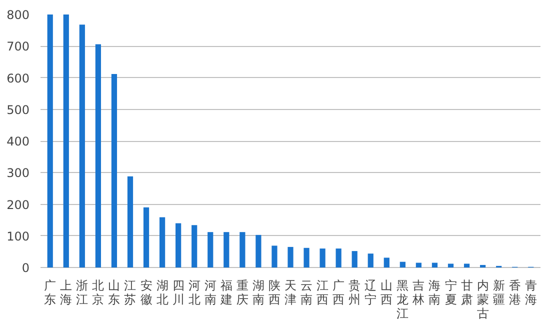 Image resolution: width=554 pixels, height=323 pixels. Describe the element at coordinates (225, 292) in the screenshot. I see `x-tick-label: 福建` at that location.